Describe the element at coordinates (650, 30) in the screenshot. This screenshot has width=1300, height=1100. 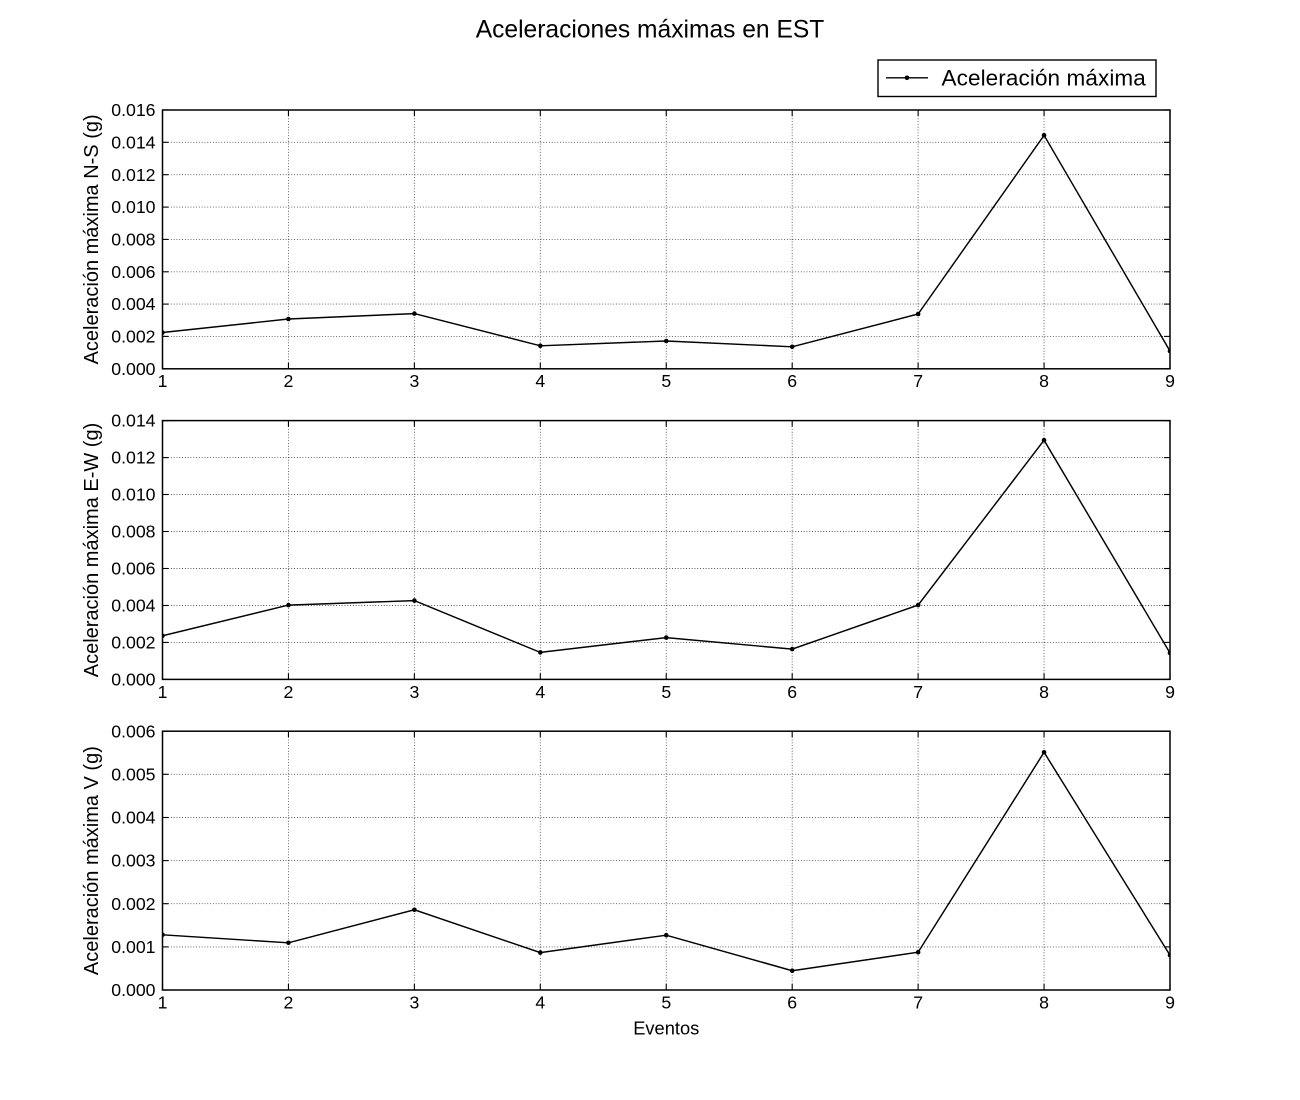
I see `svg-text: Aceleraciones máximas en EST` at that location.